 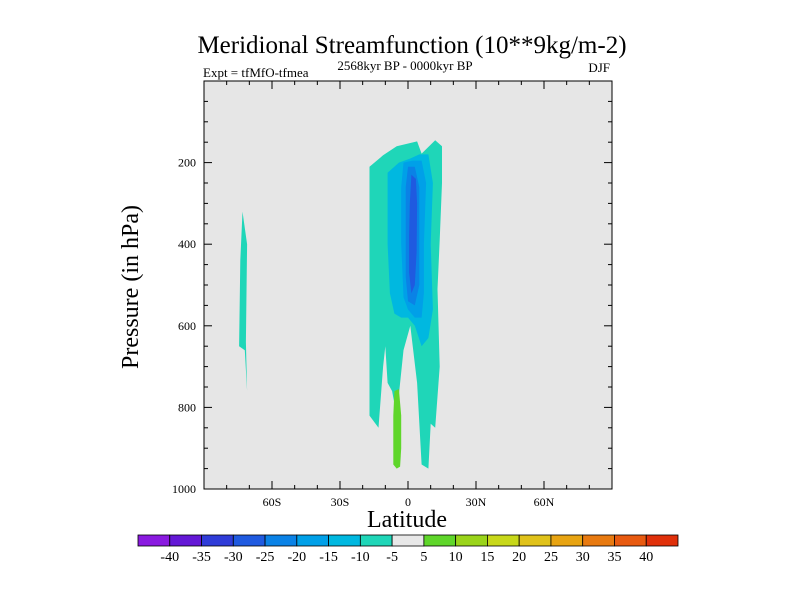 What do you see at coordinates (201, 557) in the screenshot?
I see `colorbar-label: -35` at bounding box center [201, 557].